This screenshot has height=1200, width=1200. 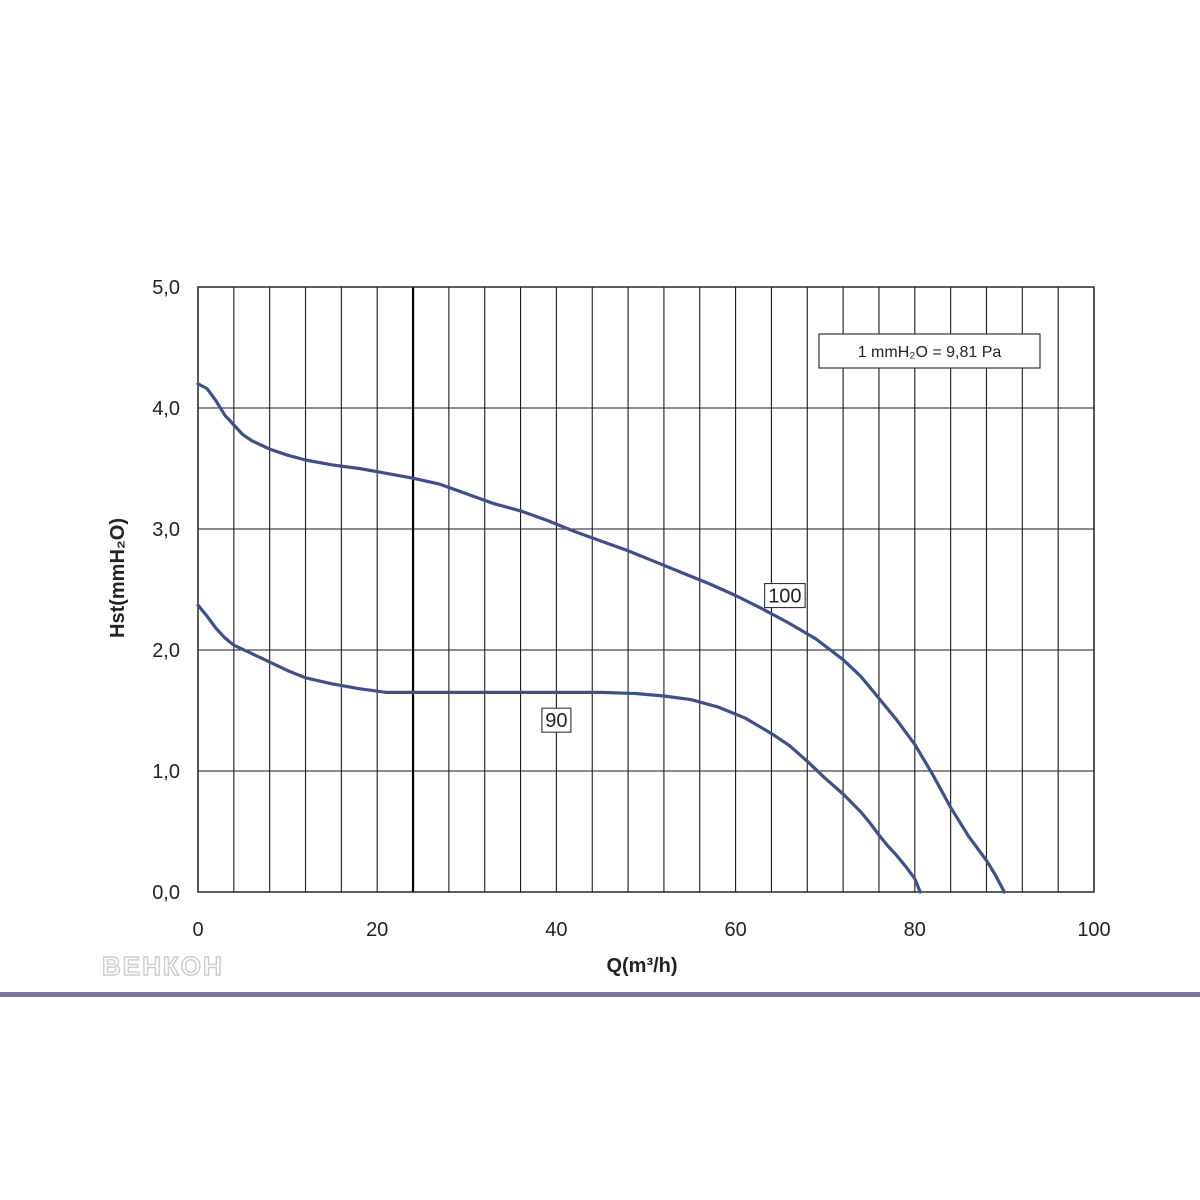 I want to click on y-axis-title: Hst(mmH₂O), so click(x=118, y=578).